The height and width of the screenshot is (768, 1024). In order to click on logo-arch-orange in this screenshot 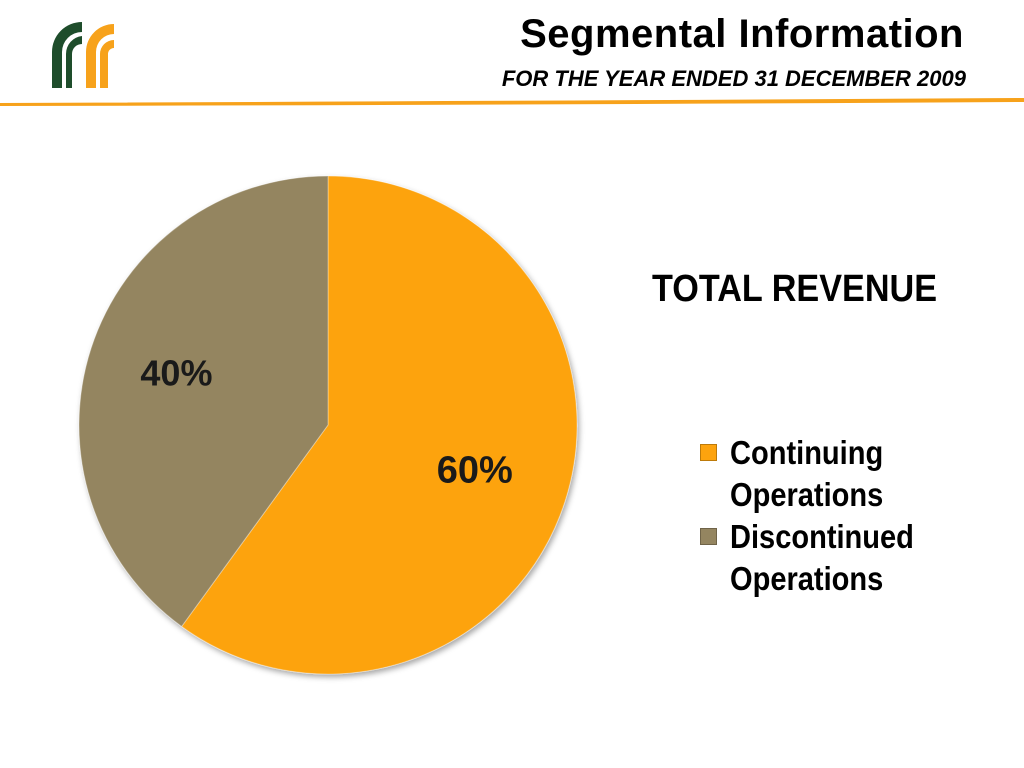, I will do `click(100, 56)`.